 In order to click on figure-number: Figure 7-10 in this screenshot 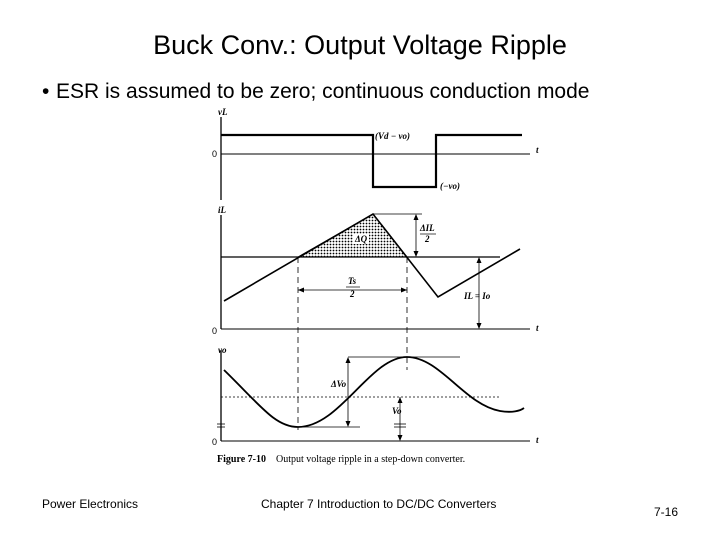, I will do `click(241, 459)`.